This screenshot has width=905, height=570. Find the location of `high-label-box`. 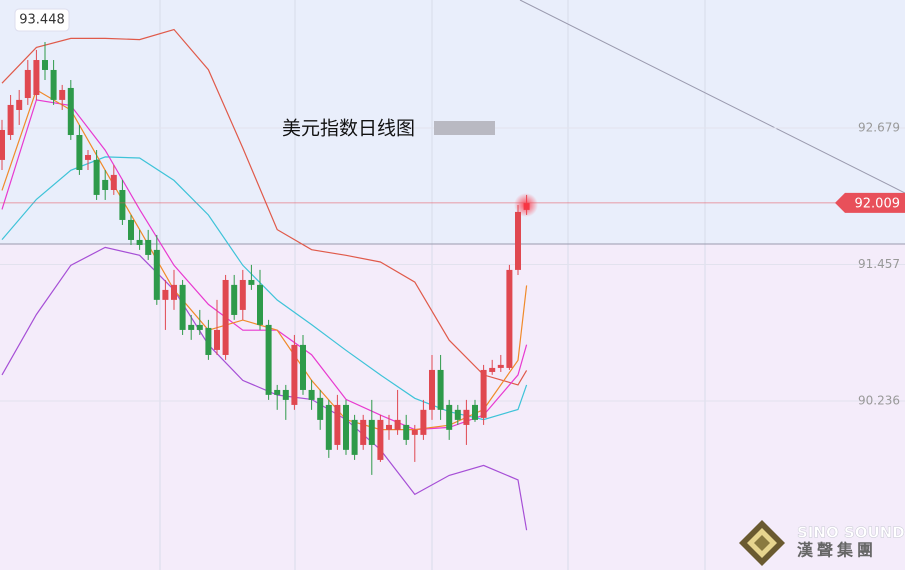

high-label-box is located at coordinates (42, 20).